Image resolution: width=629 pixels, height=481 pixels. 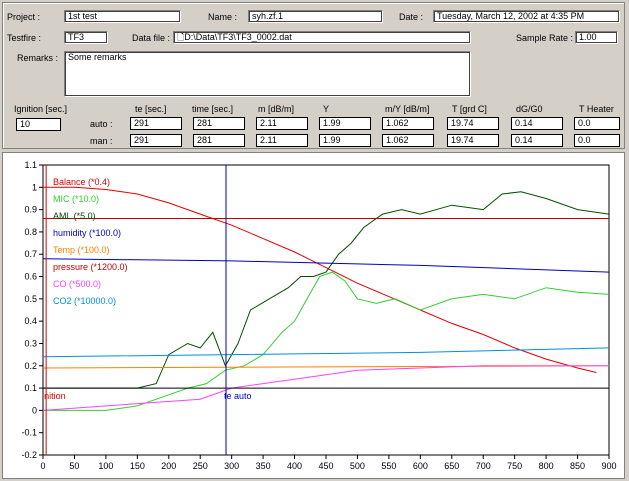 I want to click on legend-entry-0: Balance (*0.4), so click(x=81, y=182).